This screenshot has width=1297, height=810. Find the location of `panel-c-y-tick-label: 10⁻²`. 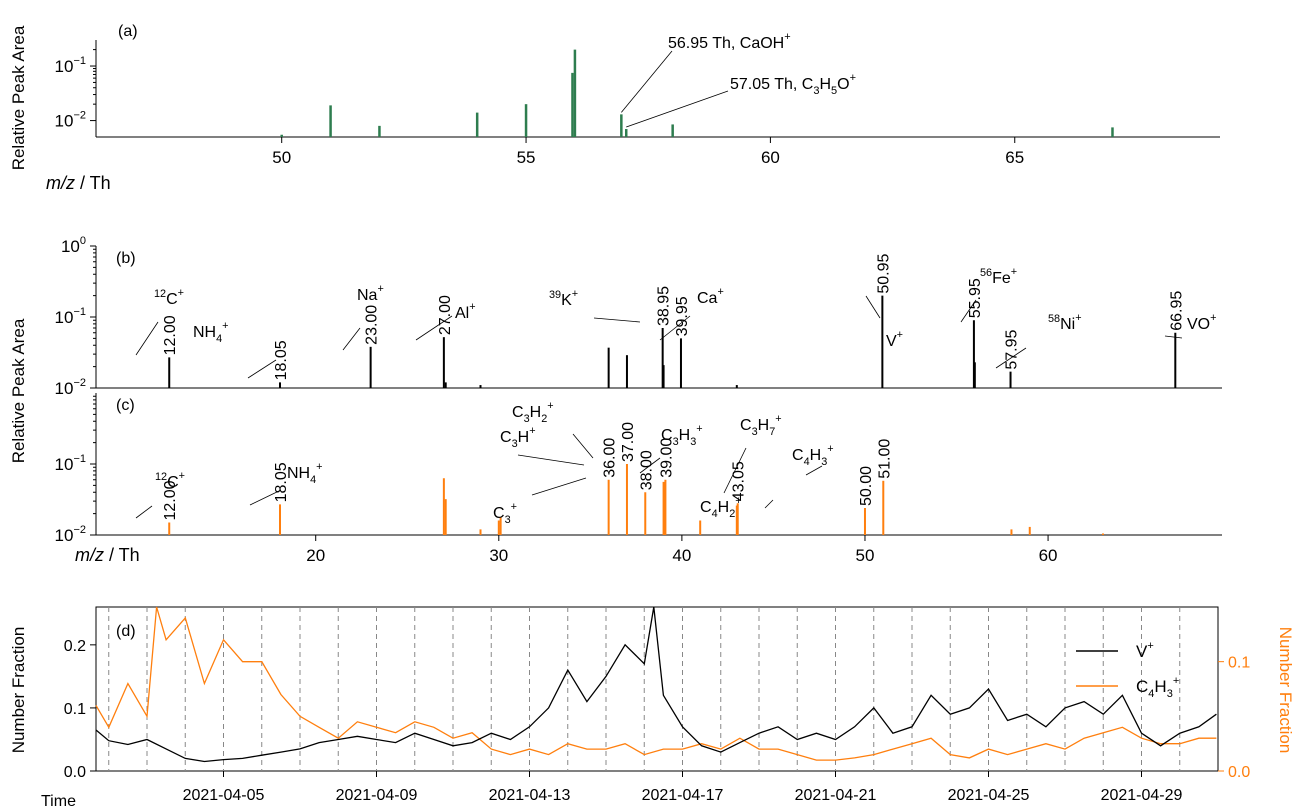

panel-c-y-tick-label: 10⁻² is located at coordinates (70, 534).